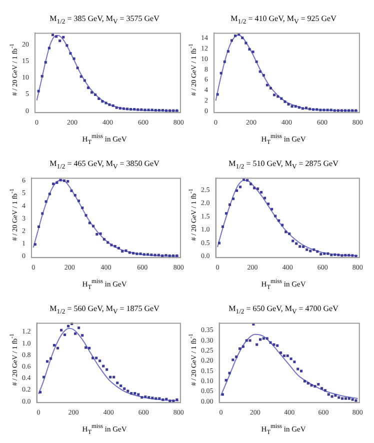 The width and height of the screenshot is (374, 443). I want to click on line-series, so click(108, 73).